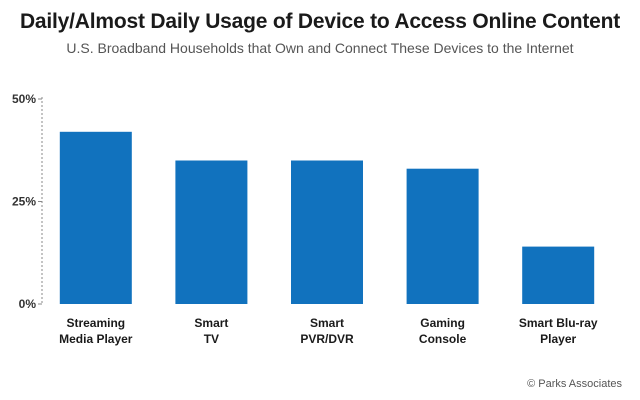 The height and width of the screenshot is (400, 640). Describe the element at coordinates (28, 304) in the screenshot. I see `y-tick-label: 0%` at that location.